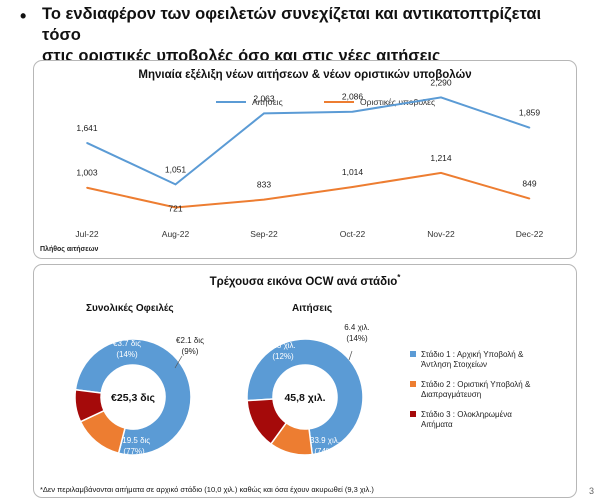 This screenshot has height=503, width=600. Describe the element at coordinates (176, 234) in the screenshot. I see `x-tick-label: Aug-22` at that location.